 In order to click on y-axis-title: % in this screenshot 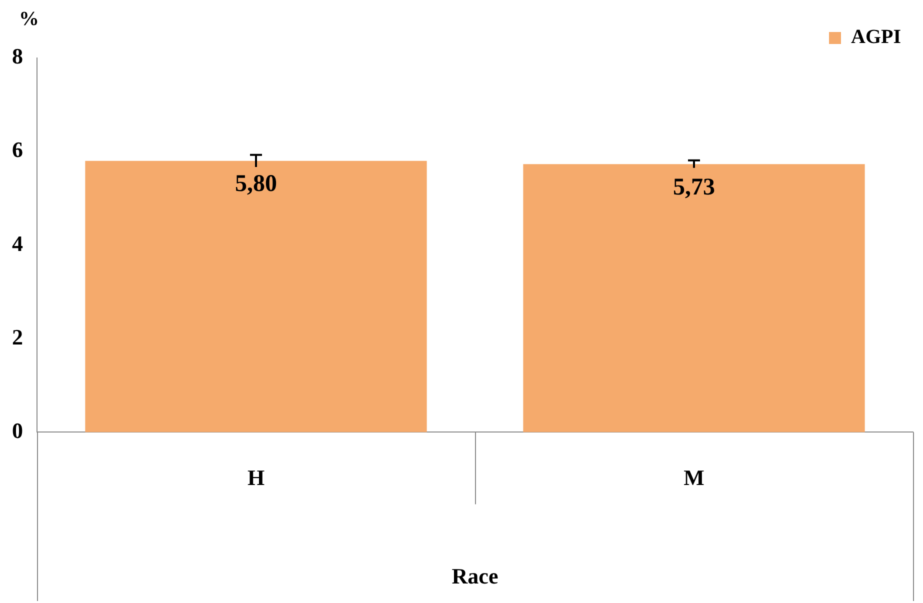, I will do `click(29, 19)`.